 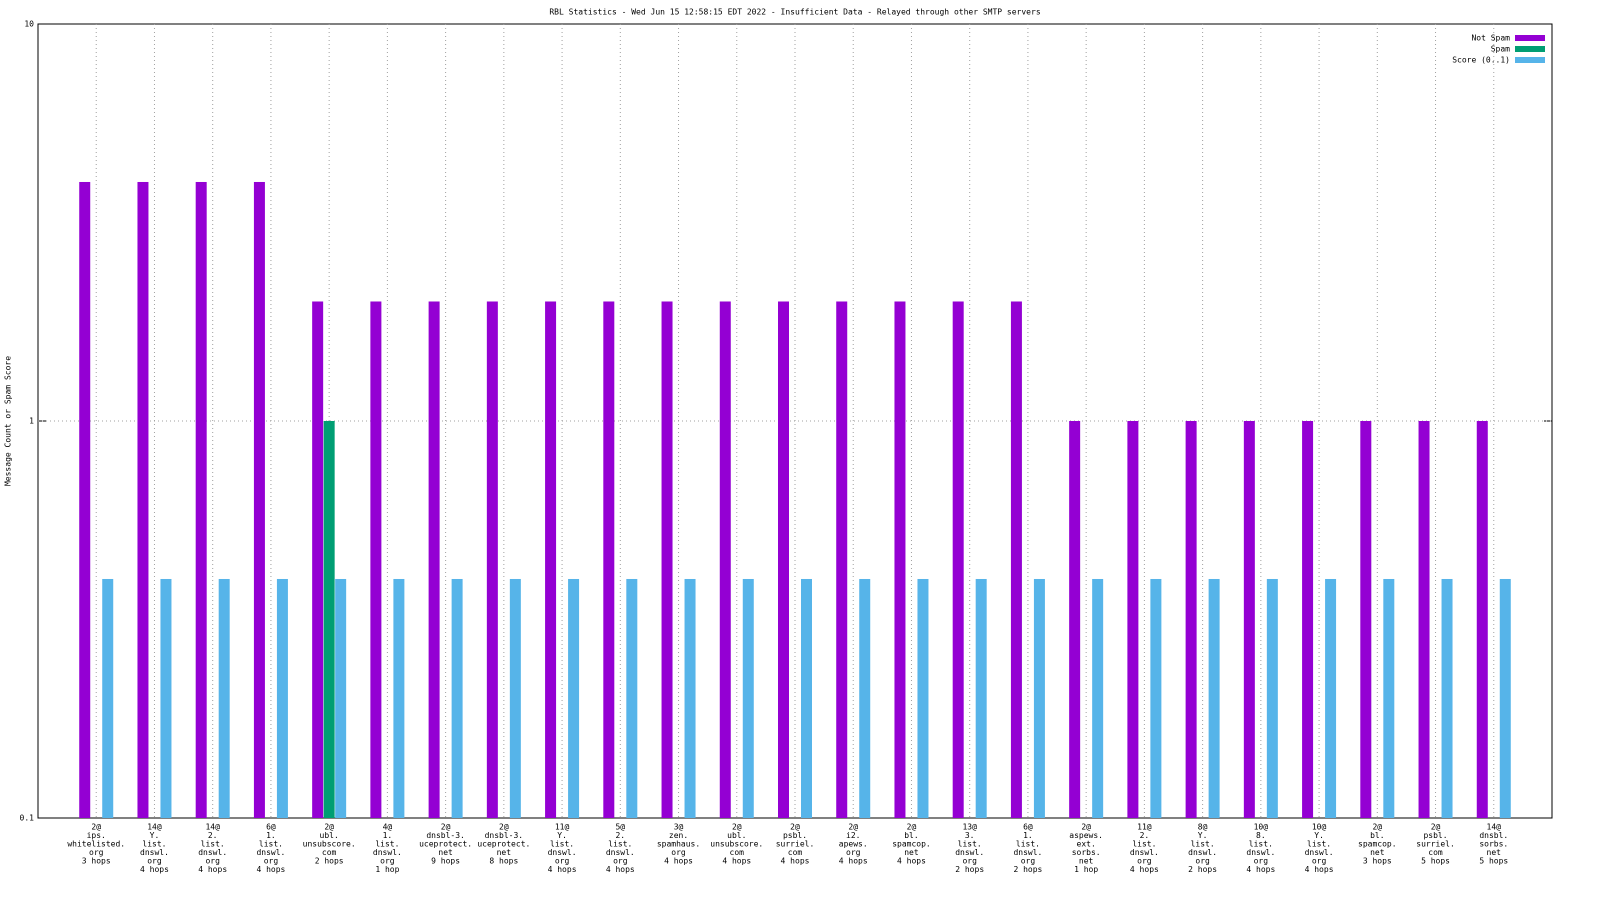 I want to click on x-tick-label: zen., so click(x=678, y=835).